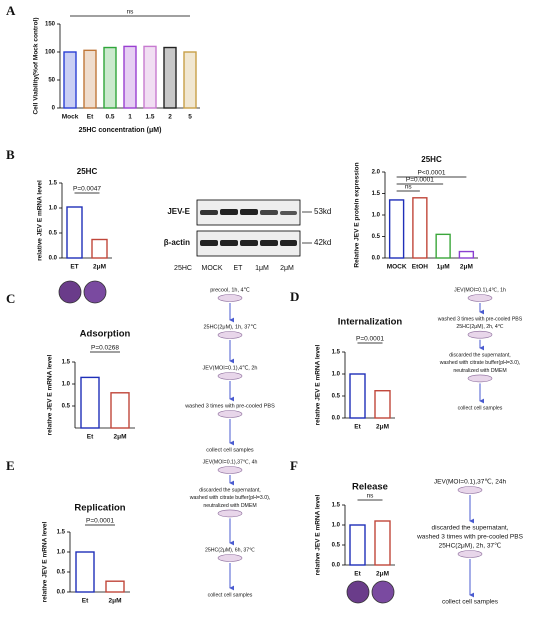 This screenshot has width=550, height=631. What do you see at coordinates (287, 268) in the screenshot?
I see `lane-label: 2μM` at bounding box center [287, 268].